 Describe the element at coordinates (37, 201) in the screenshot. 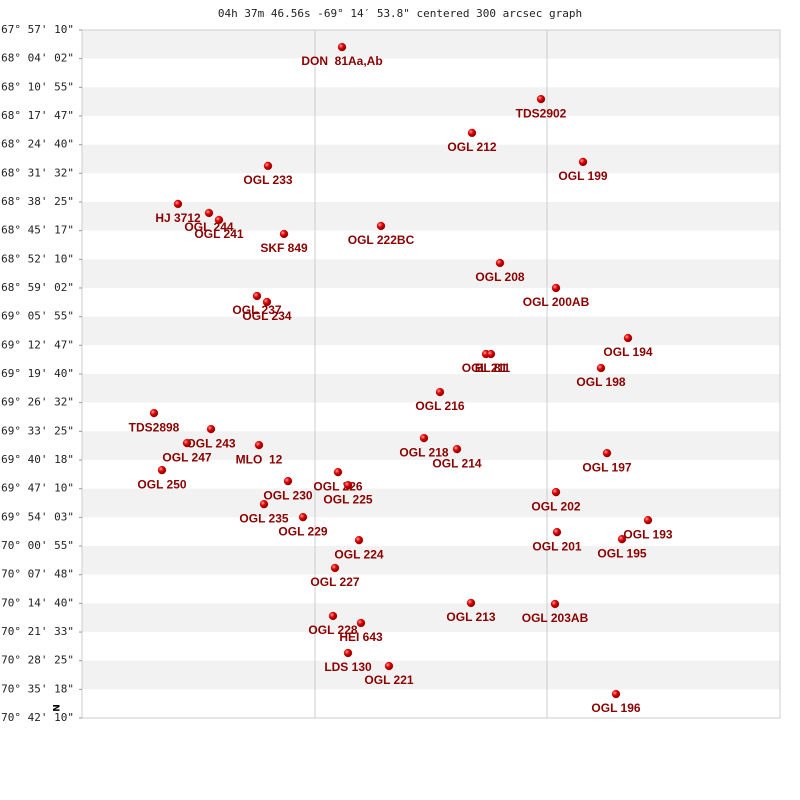

I see `y-tick-label: -68° 38' 25"` at that location.